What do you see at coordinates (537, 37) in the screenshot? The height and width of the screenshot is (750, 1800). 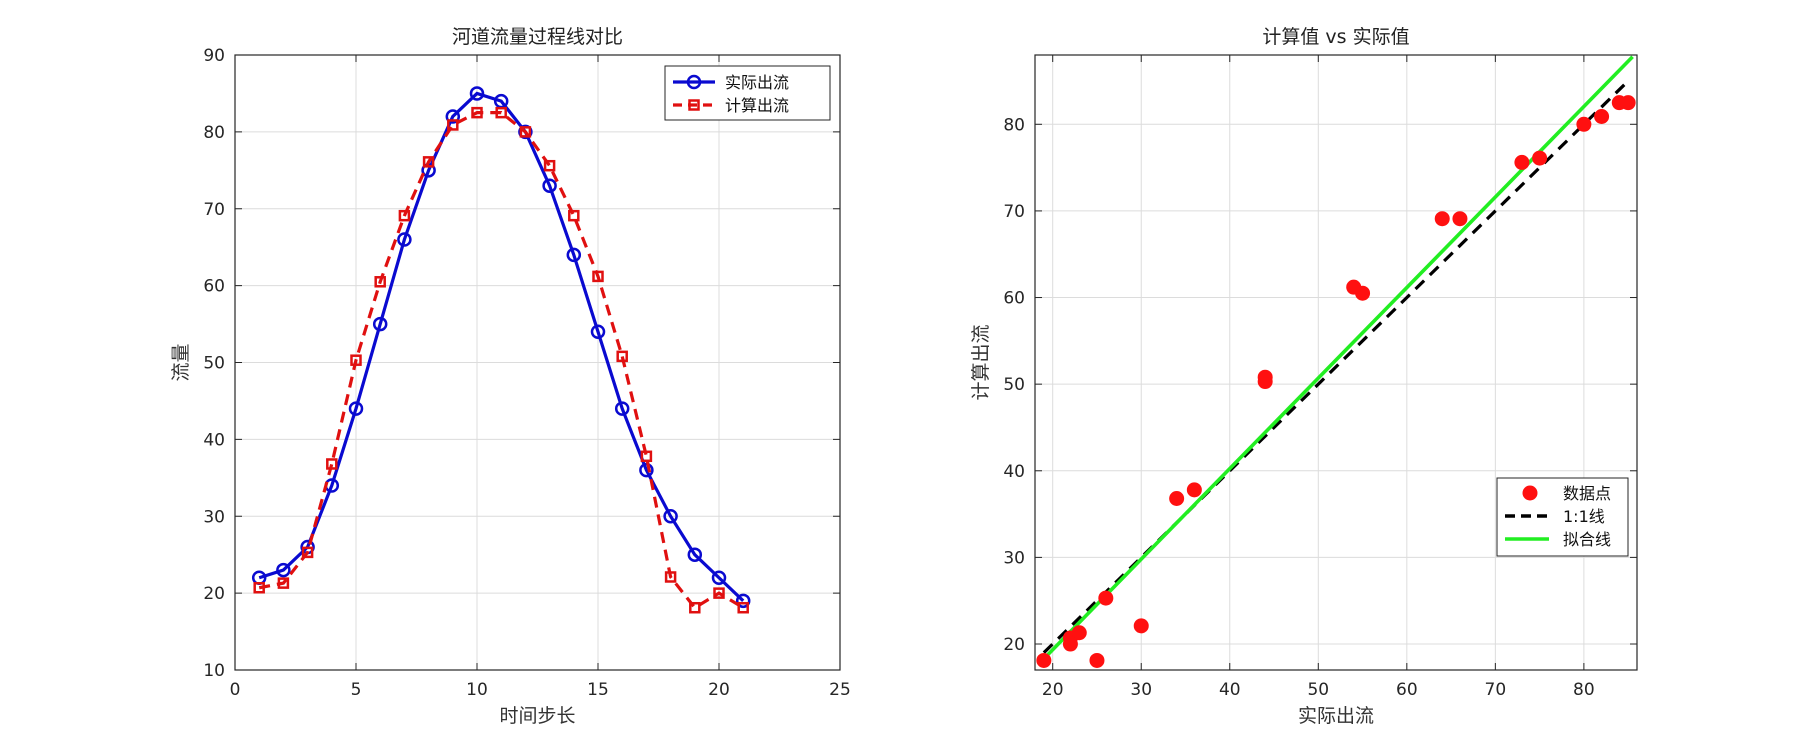 I see `chart-title: 河道流量过程线对比` at bounding box center [537, 37].